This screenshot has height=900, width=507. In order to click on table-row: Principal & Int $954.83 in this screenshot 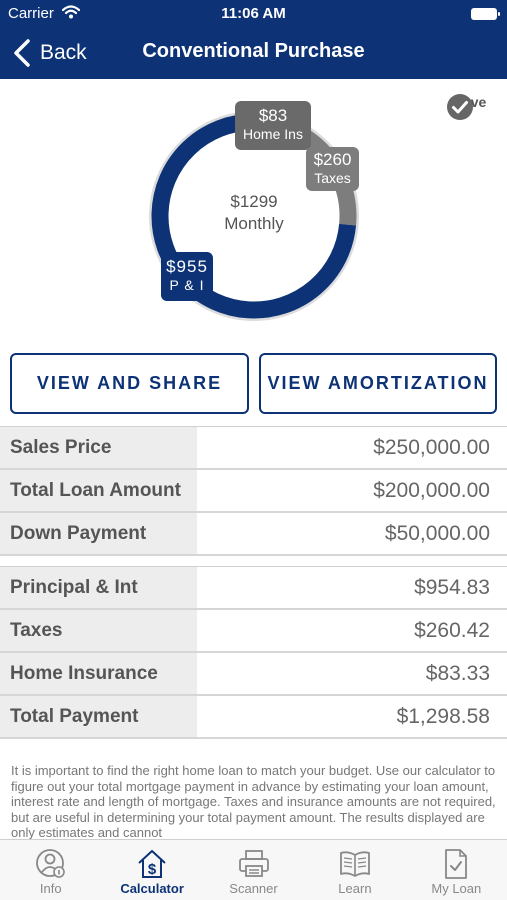, I will do `click(253, 588)`.